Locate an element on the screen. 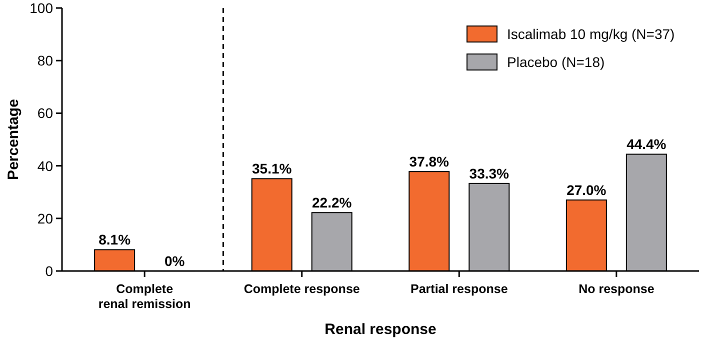 Image resolution: width=707 pixels, height=344 pixels. x-tick-label: Complete renal remission is located at coordinates (144, 296).